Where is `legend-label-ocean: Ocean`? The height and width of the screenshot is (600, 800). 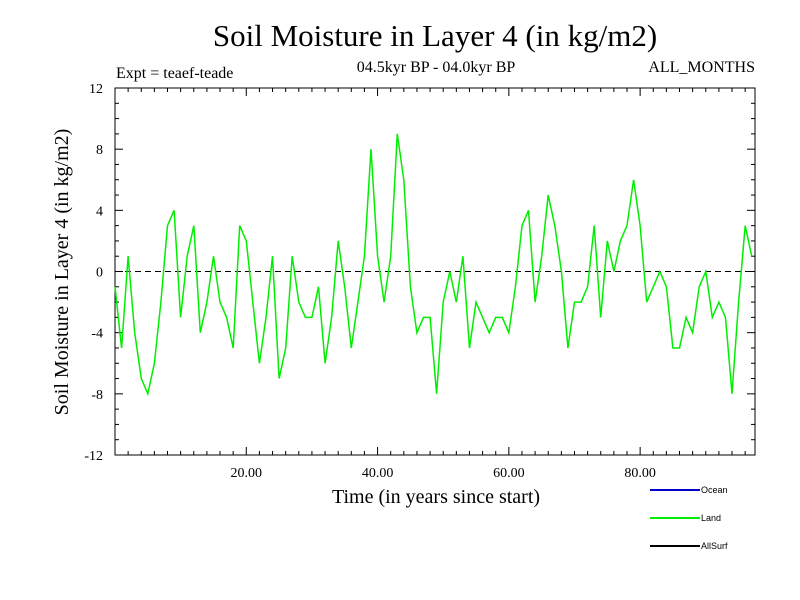
legend-label-ocean: Ocean is located at coordinates (714, 490).